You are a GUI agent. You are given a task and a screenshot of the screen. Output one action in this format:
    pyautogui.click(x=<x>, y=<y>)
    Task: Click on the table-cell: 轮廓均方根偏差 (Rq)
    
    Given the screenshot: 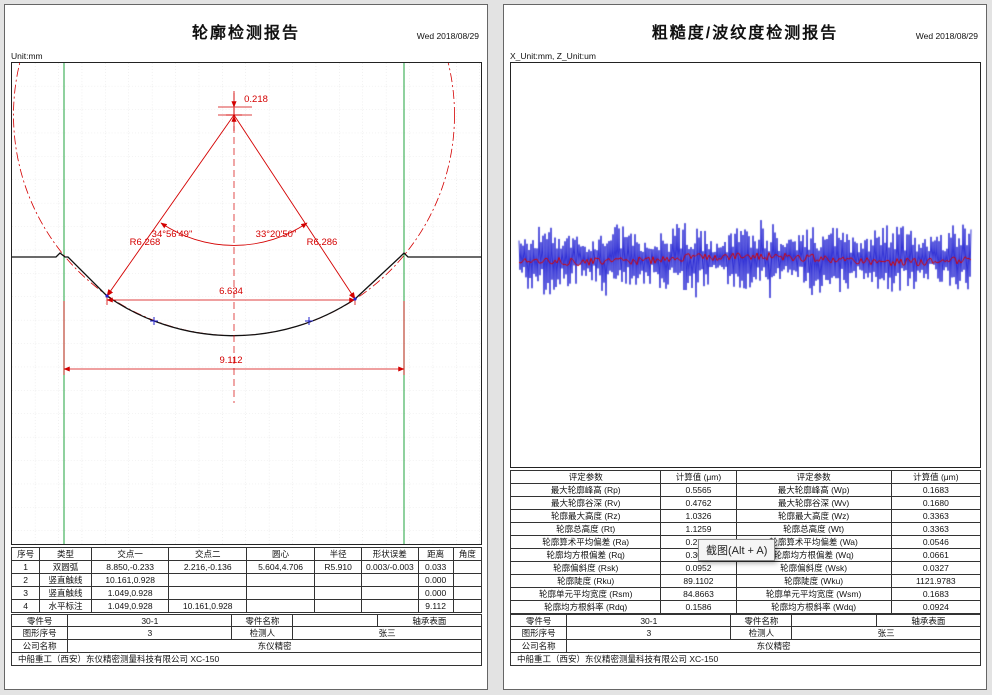 What is the action you would take?
    pyautogui.click(x=585, y=555)
    